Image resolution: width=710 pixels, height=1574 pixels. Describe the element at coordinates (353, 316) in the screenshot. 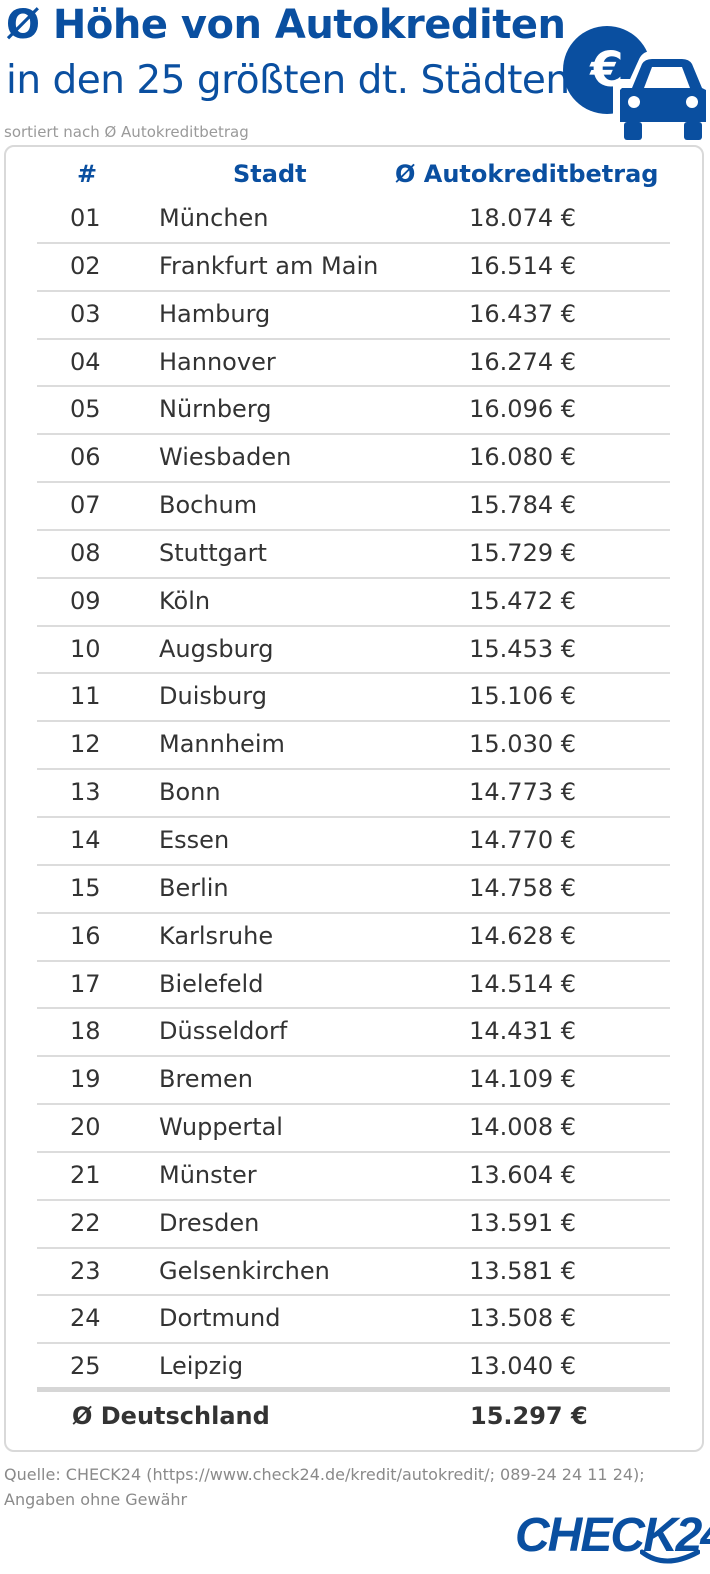

I see `table-row: 03 Hamburg 16.437 €` at that location.